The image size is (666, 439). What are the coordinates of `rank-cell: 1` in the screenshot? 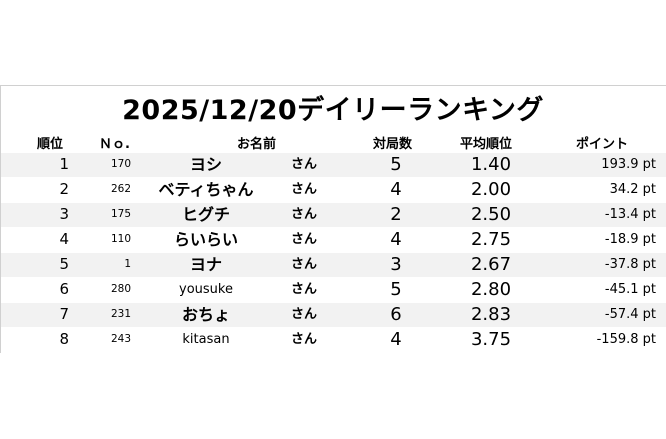 It's located at (64, 164).